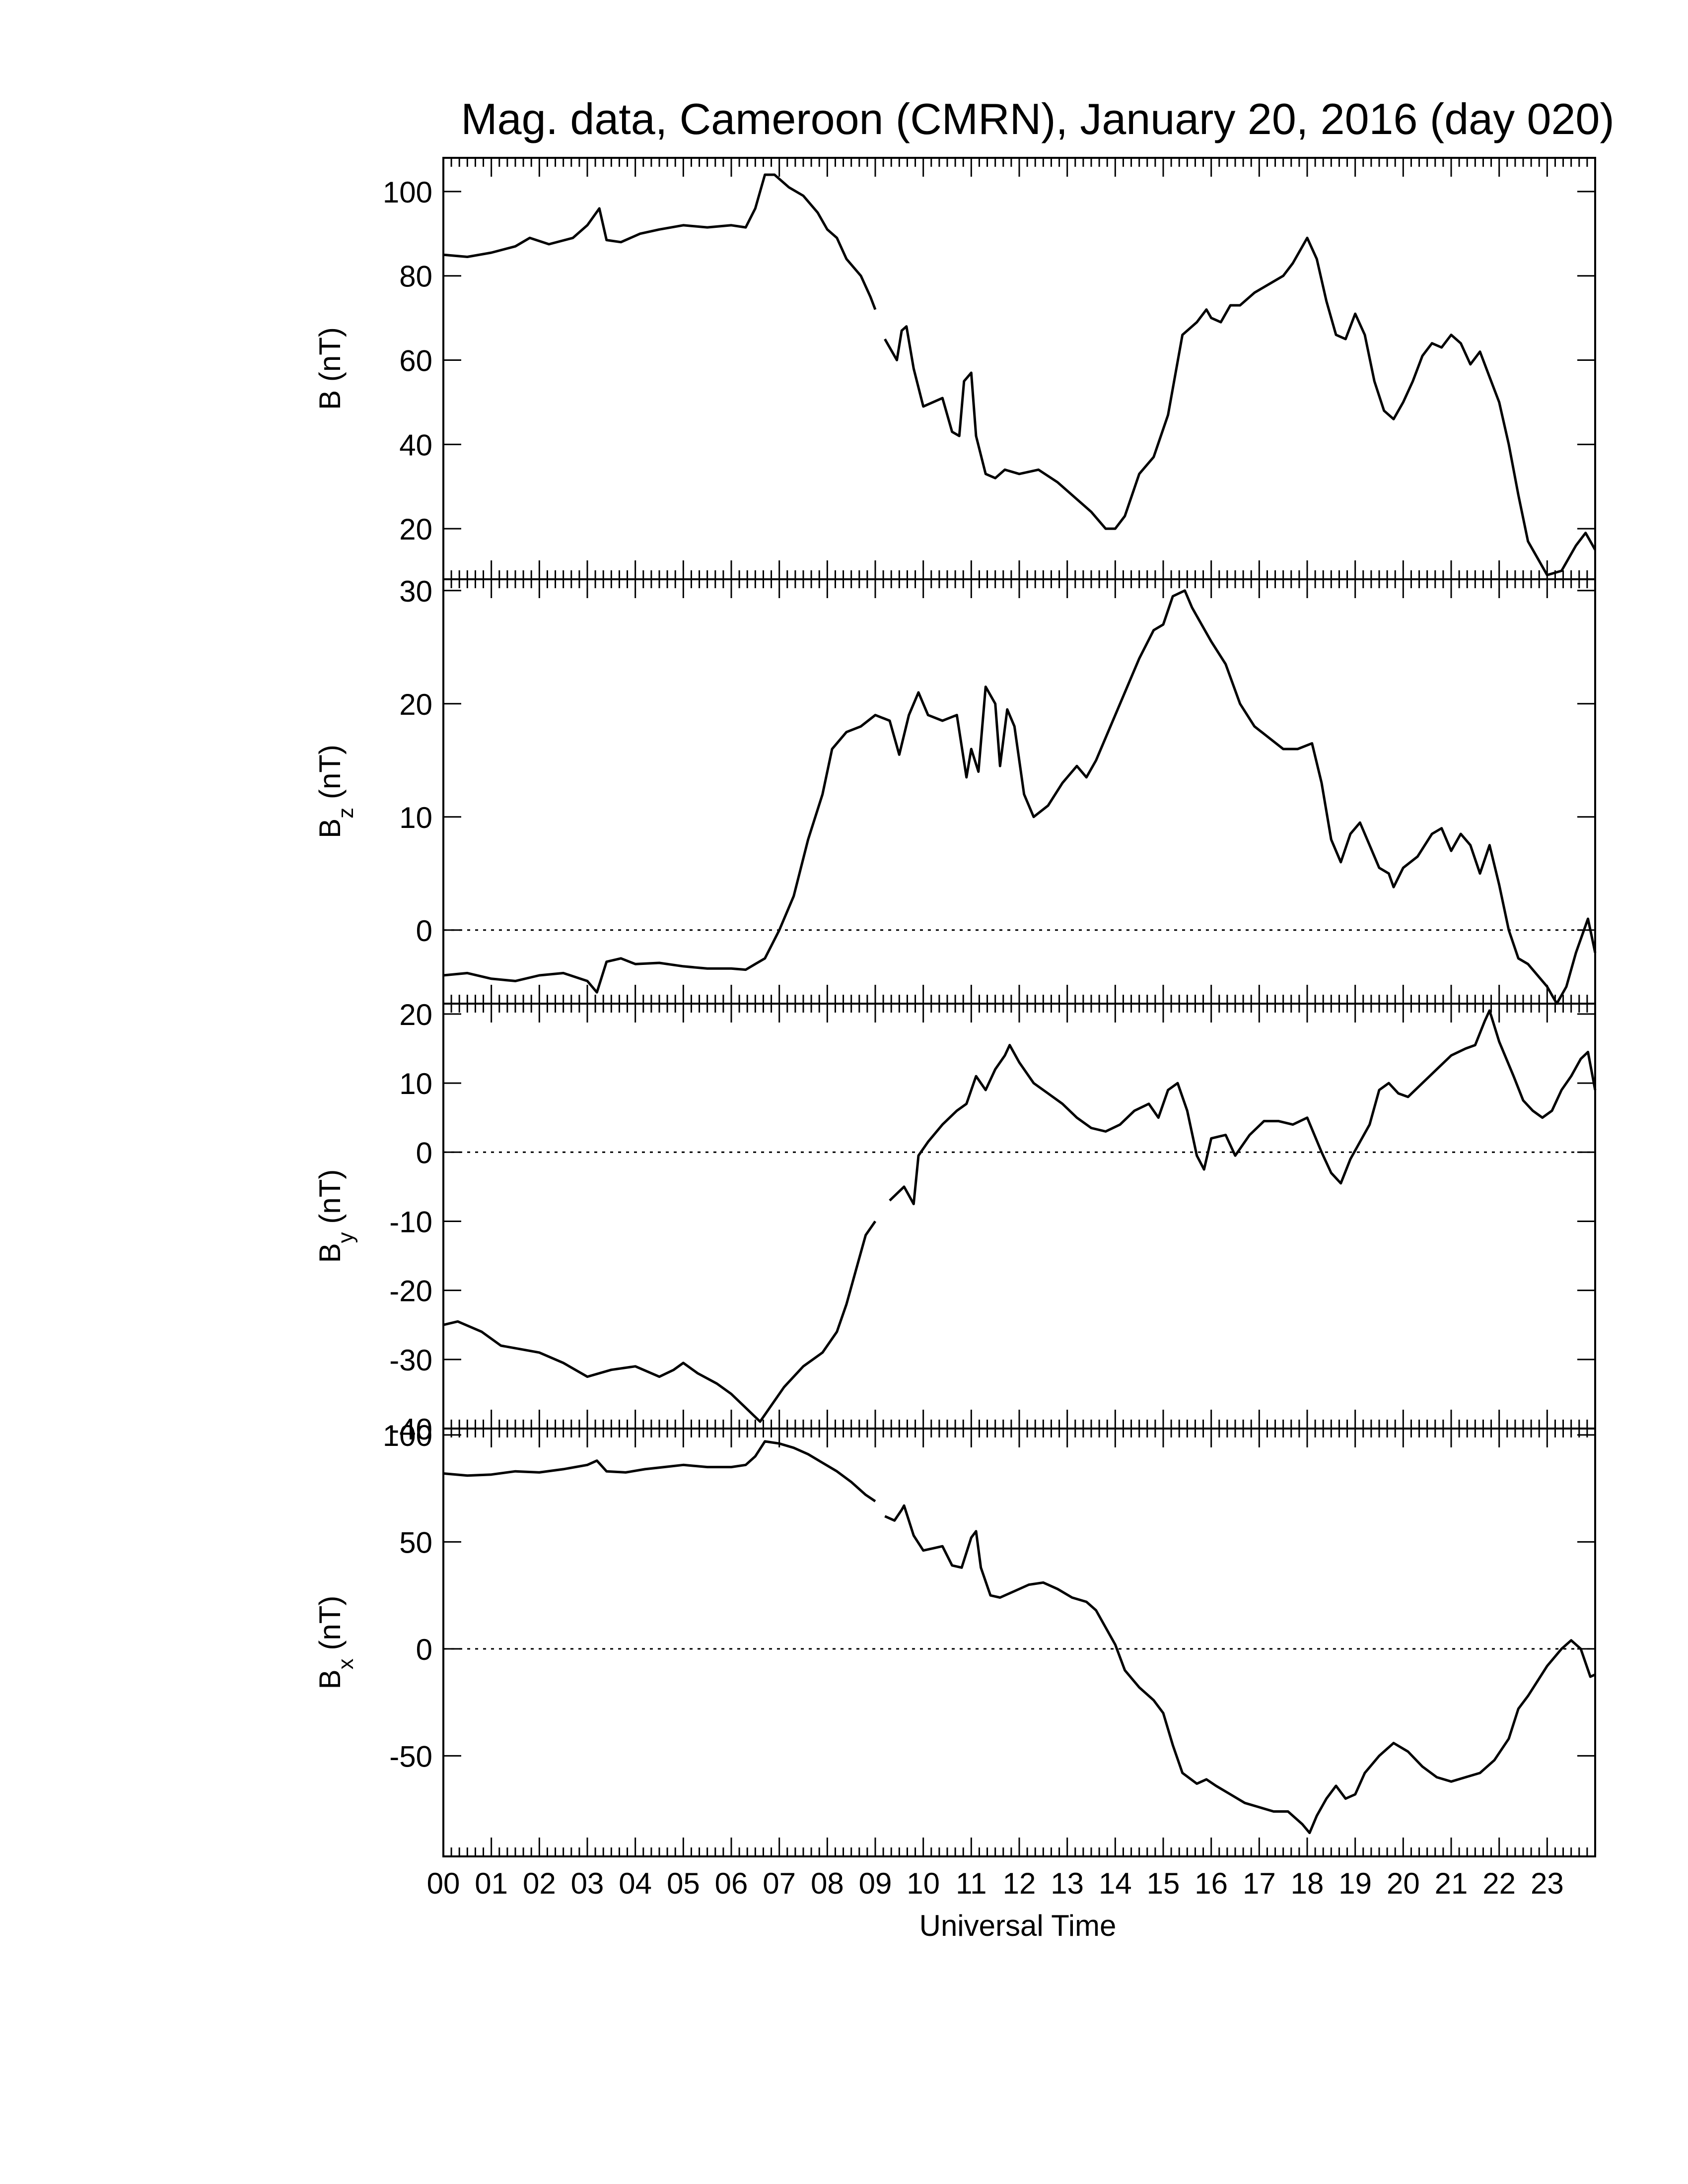 Image resolution: width=1688 pixels, height=2184 pixels. What do you see at coordinates (415, 529) in the screenshot?
I see `y-tick-label-B: 20` at bounding box center [415, 529].